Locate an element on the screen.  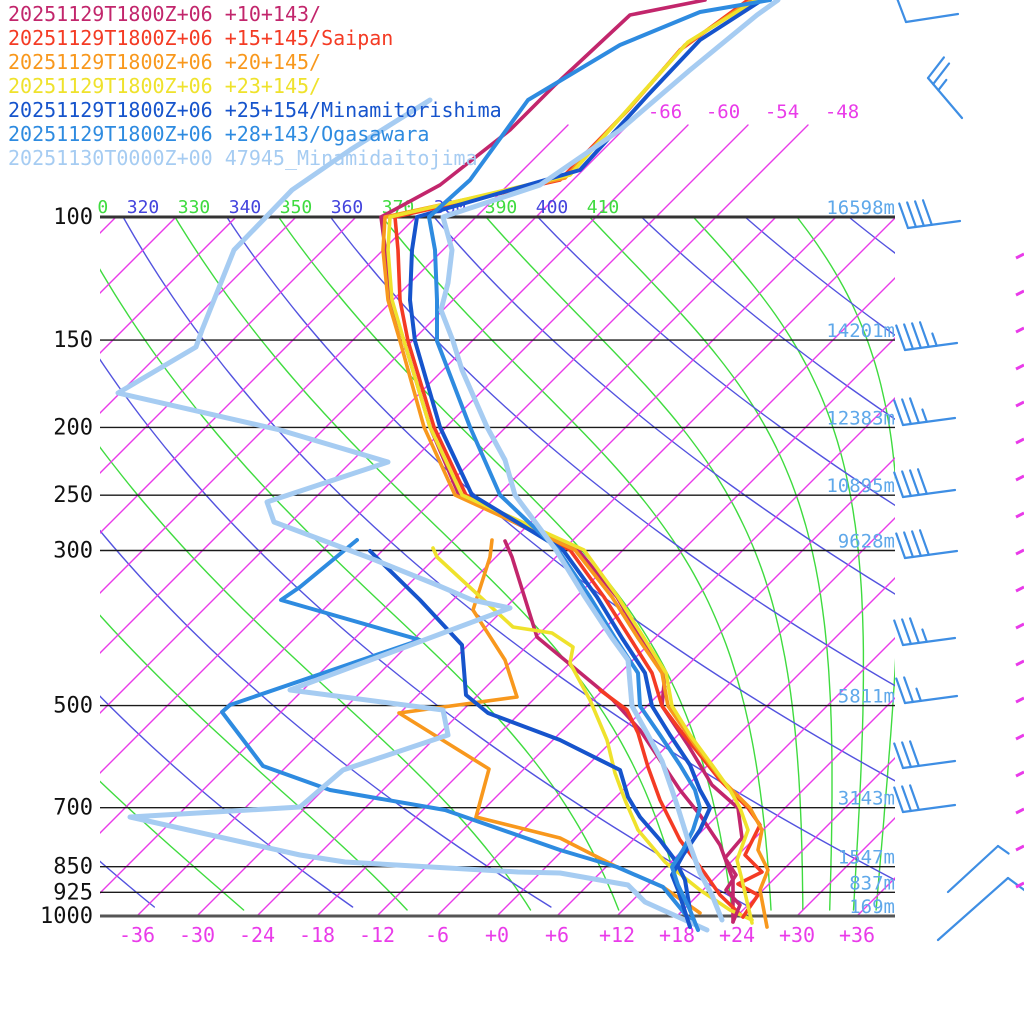
moist-adiabat-label: 310 is located at coordinates (92, 207).